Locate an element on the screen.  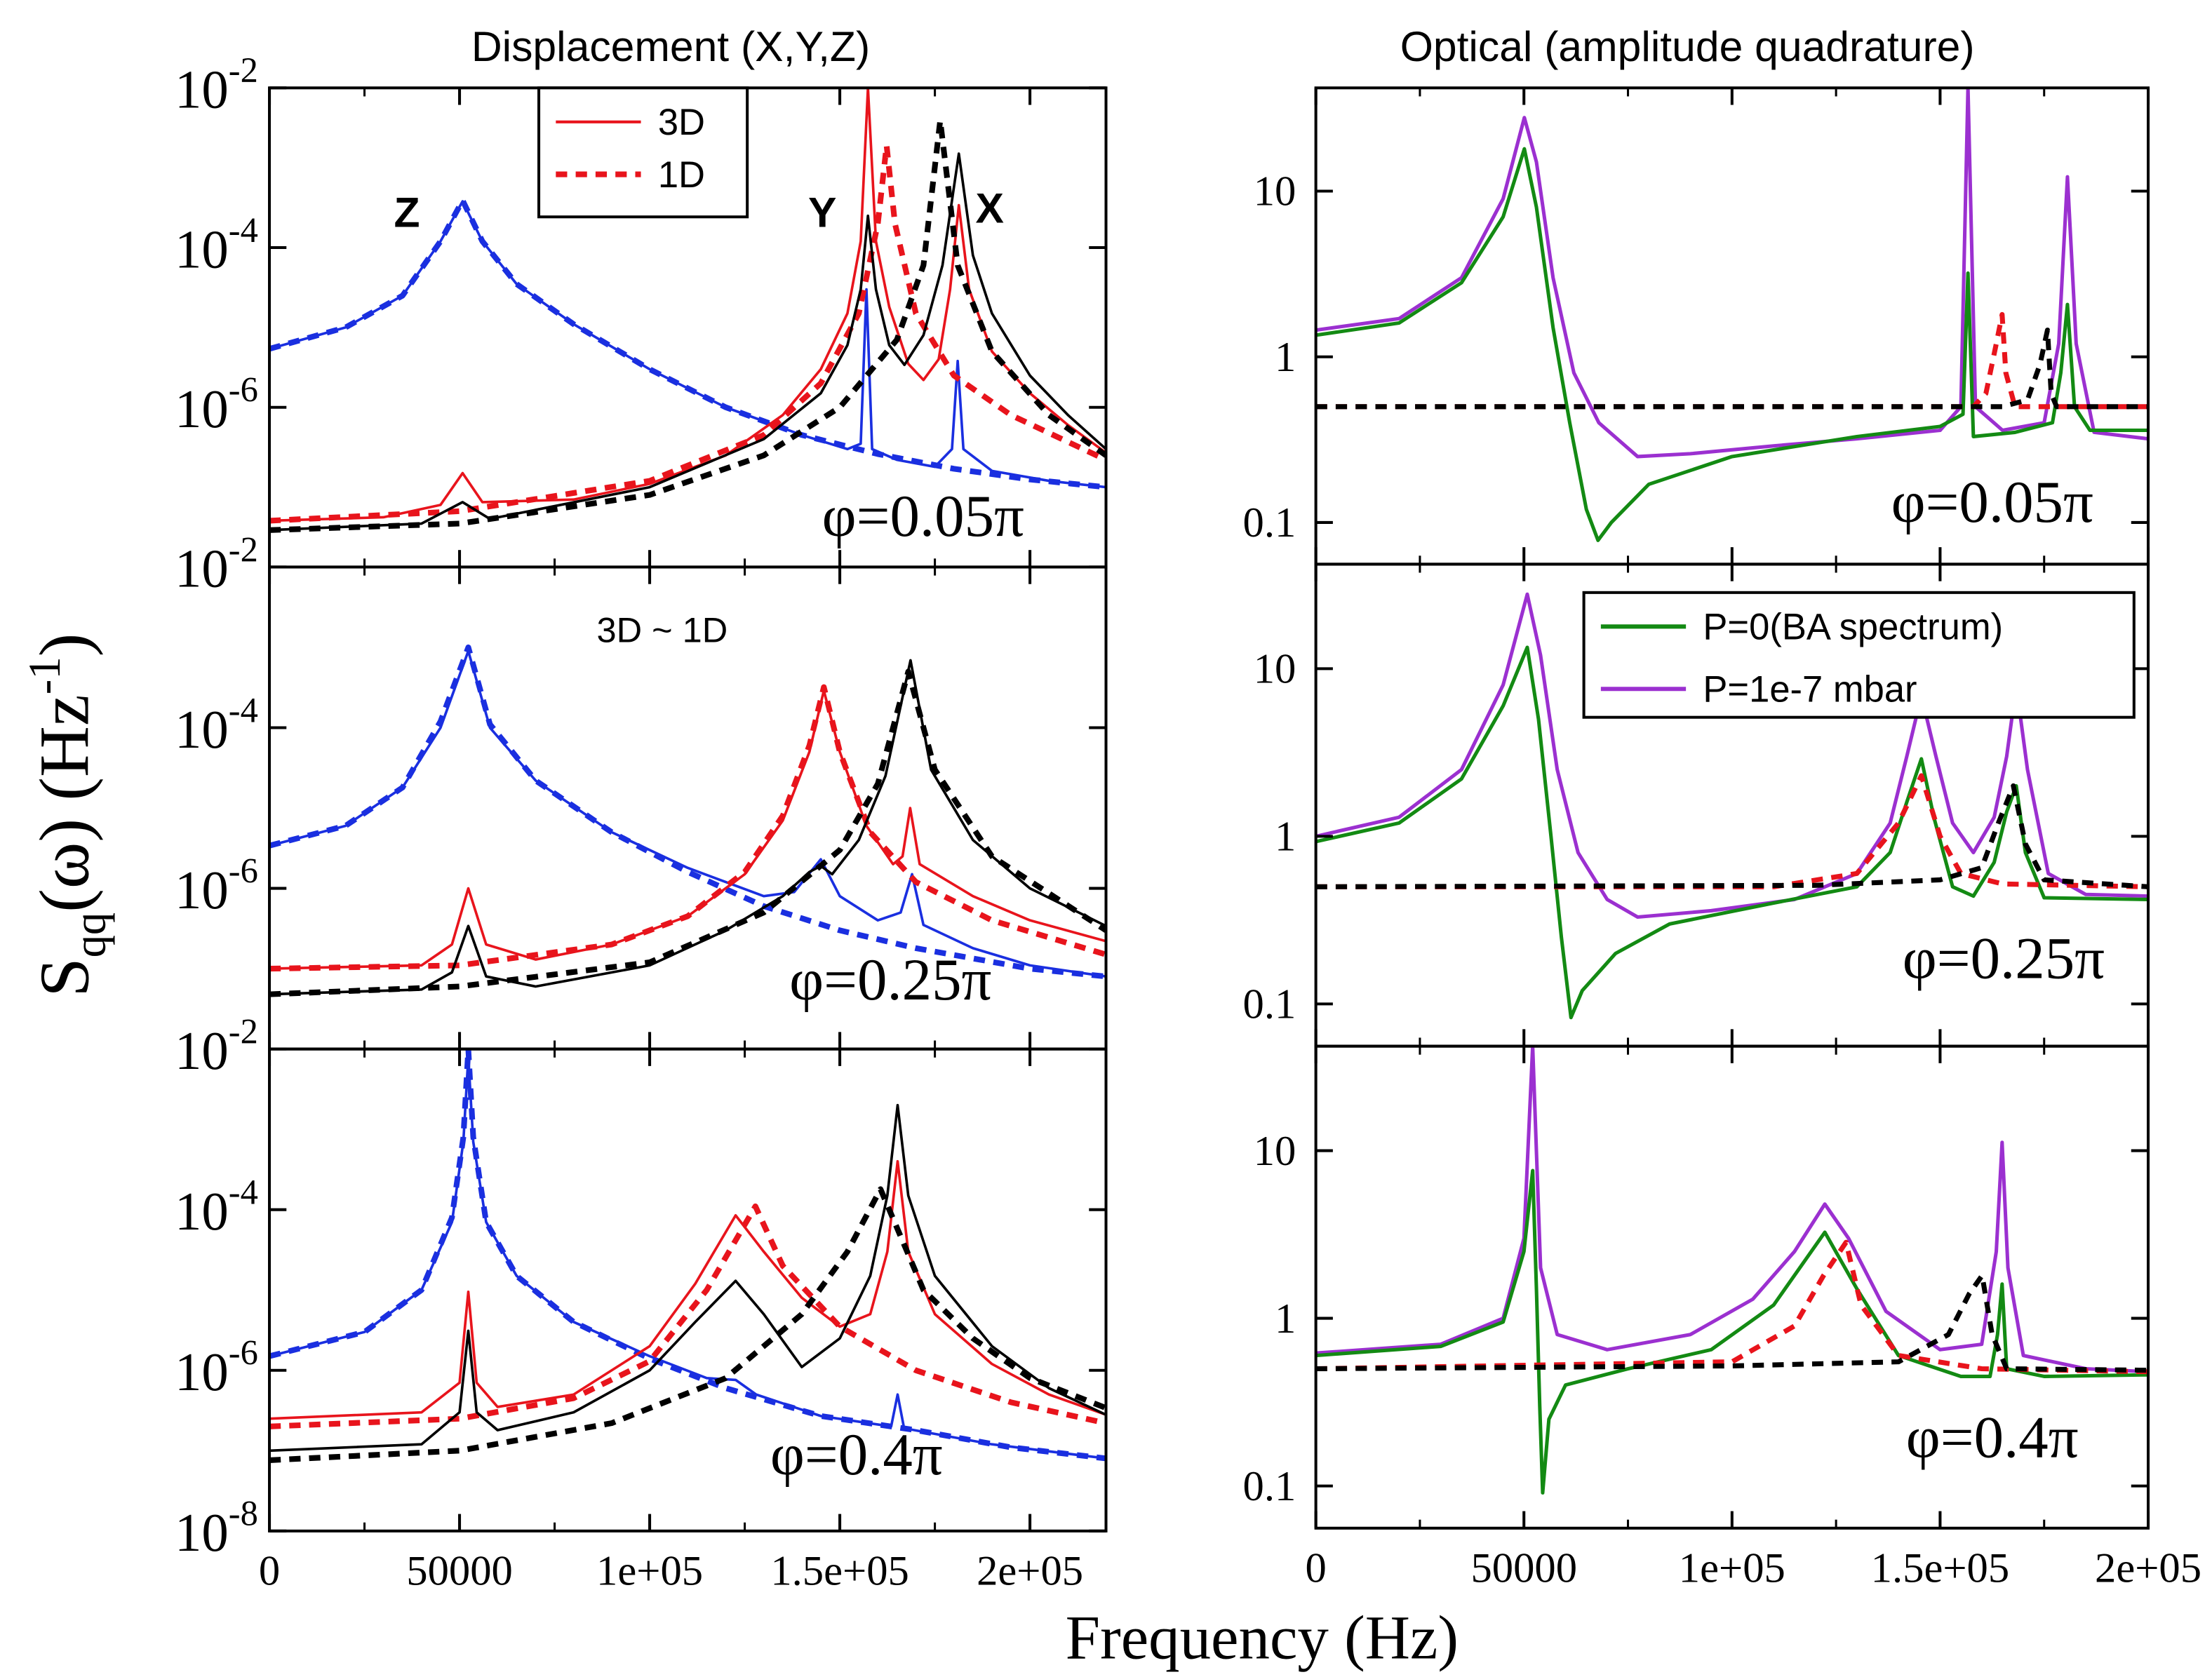
x-axis-label: Frequency (Hz) is located at coordinates (1262, 1638).